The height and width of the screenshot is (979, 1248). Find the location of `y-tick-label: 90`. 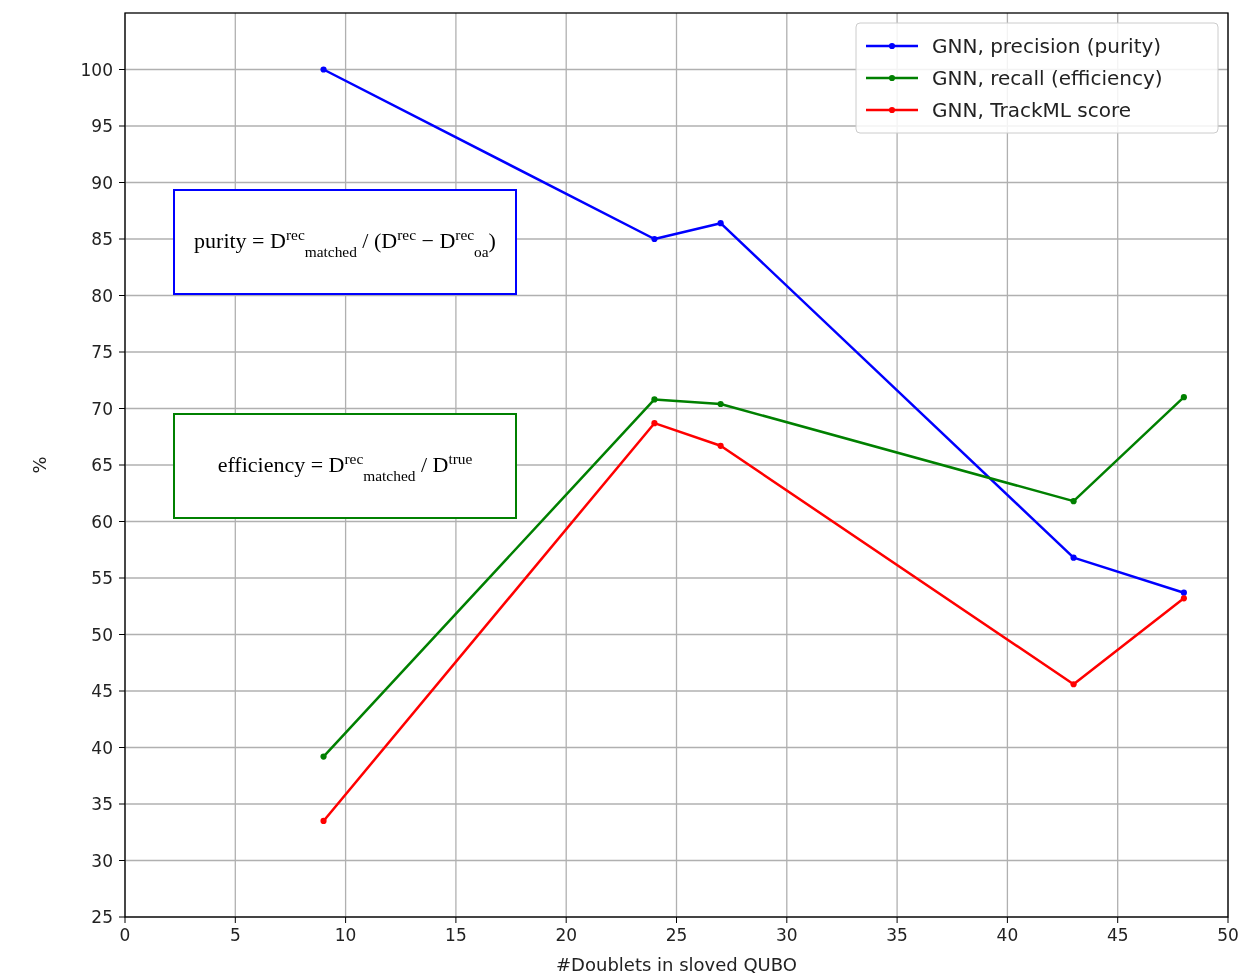

y-tick-label: 90 is located at coordinates (102, 182).